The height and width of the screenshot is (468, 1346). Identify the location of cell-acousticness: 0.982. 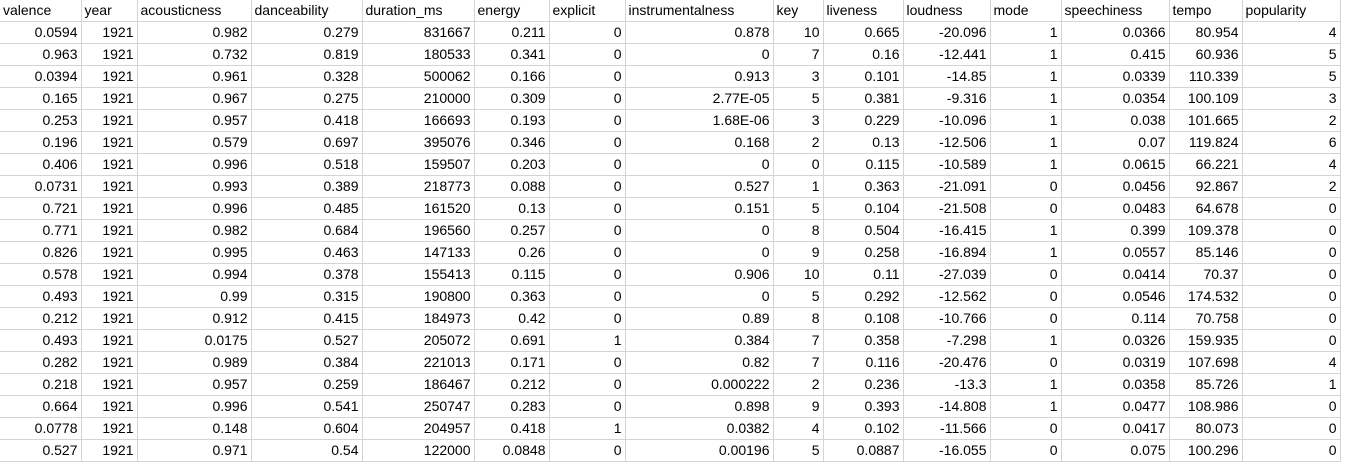
(194, 32).